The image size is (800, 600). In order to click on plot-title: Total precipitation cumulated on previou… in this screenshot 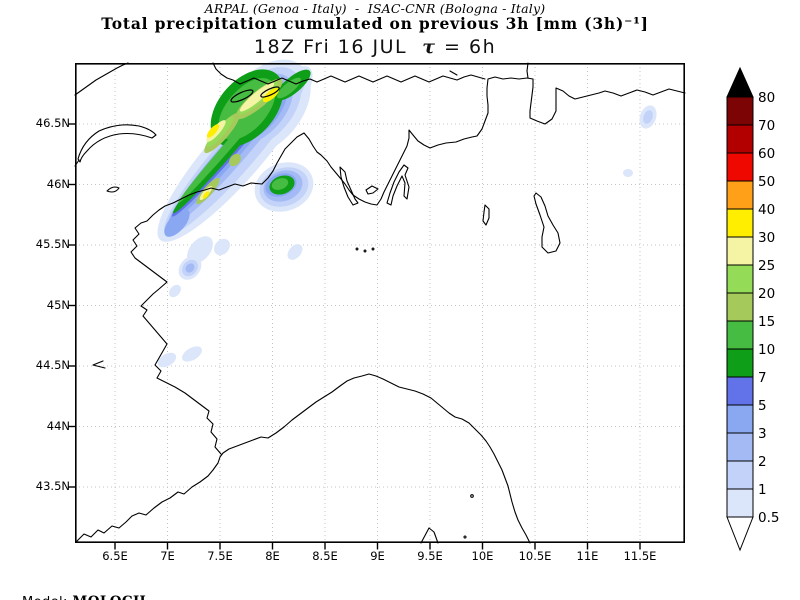, I will do `click(375, 23)`.